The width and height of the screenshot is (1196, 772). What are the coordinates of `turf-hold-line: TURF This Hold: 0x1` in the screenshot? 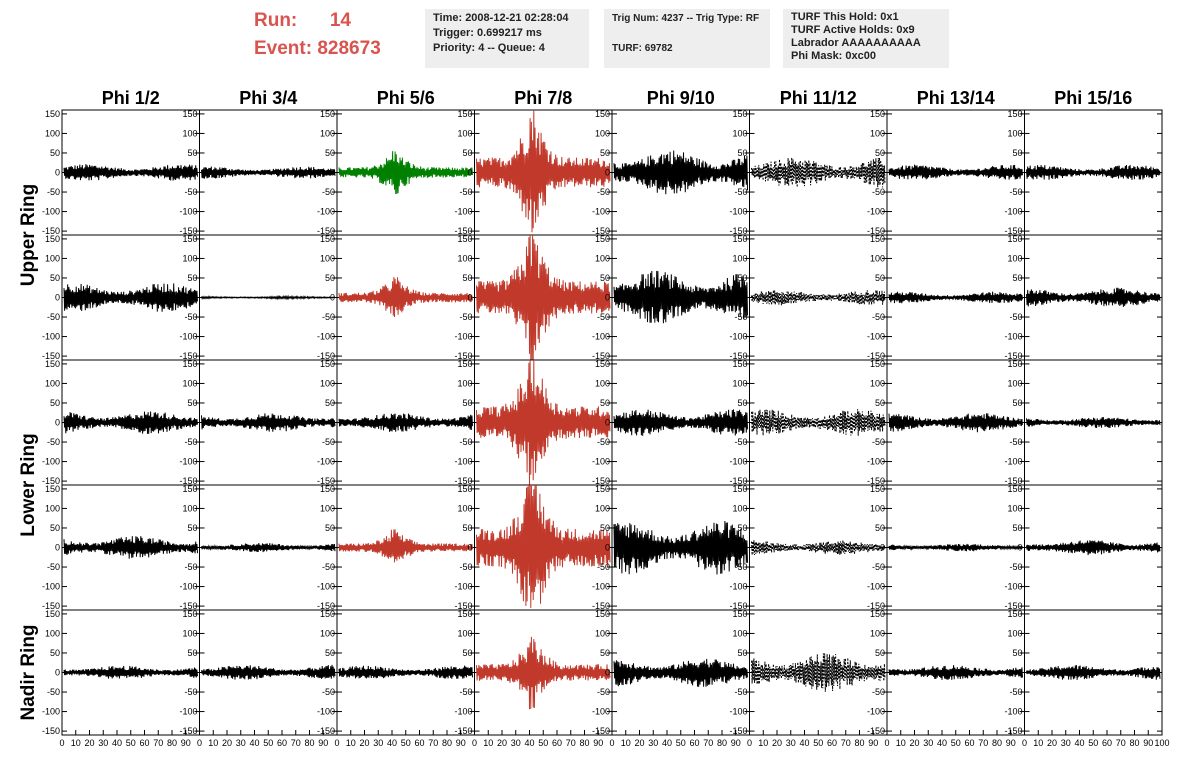 It's located at (845, 17).